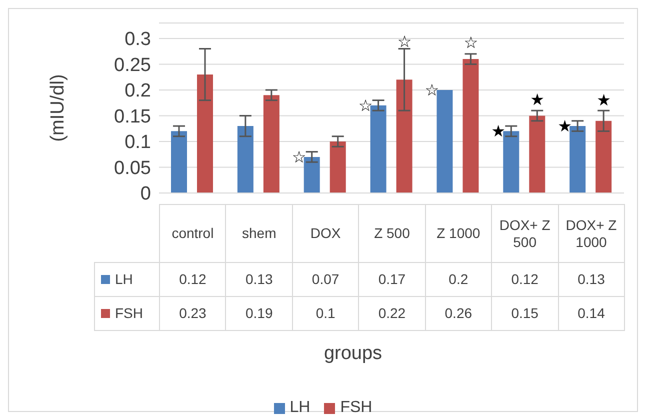 Image resolution: width=653 pixels, height=420 pixels. I want to click on legend-label: LH, so click(127, 279).